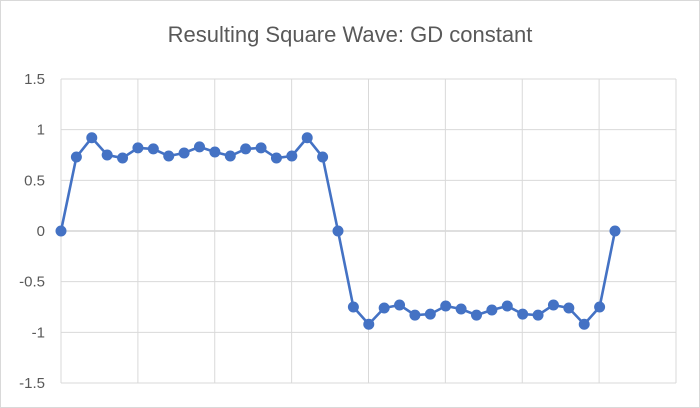  Describe the element at coordinates (32, 282) in the screenshot. I see `y-tick-label: -0.5` at that location.